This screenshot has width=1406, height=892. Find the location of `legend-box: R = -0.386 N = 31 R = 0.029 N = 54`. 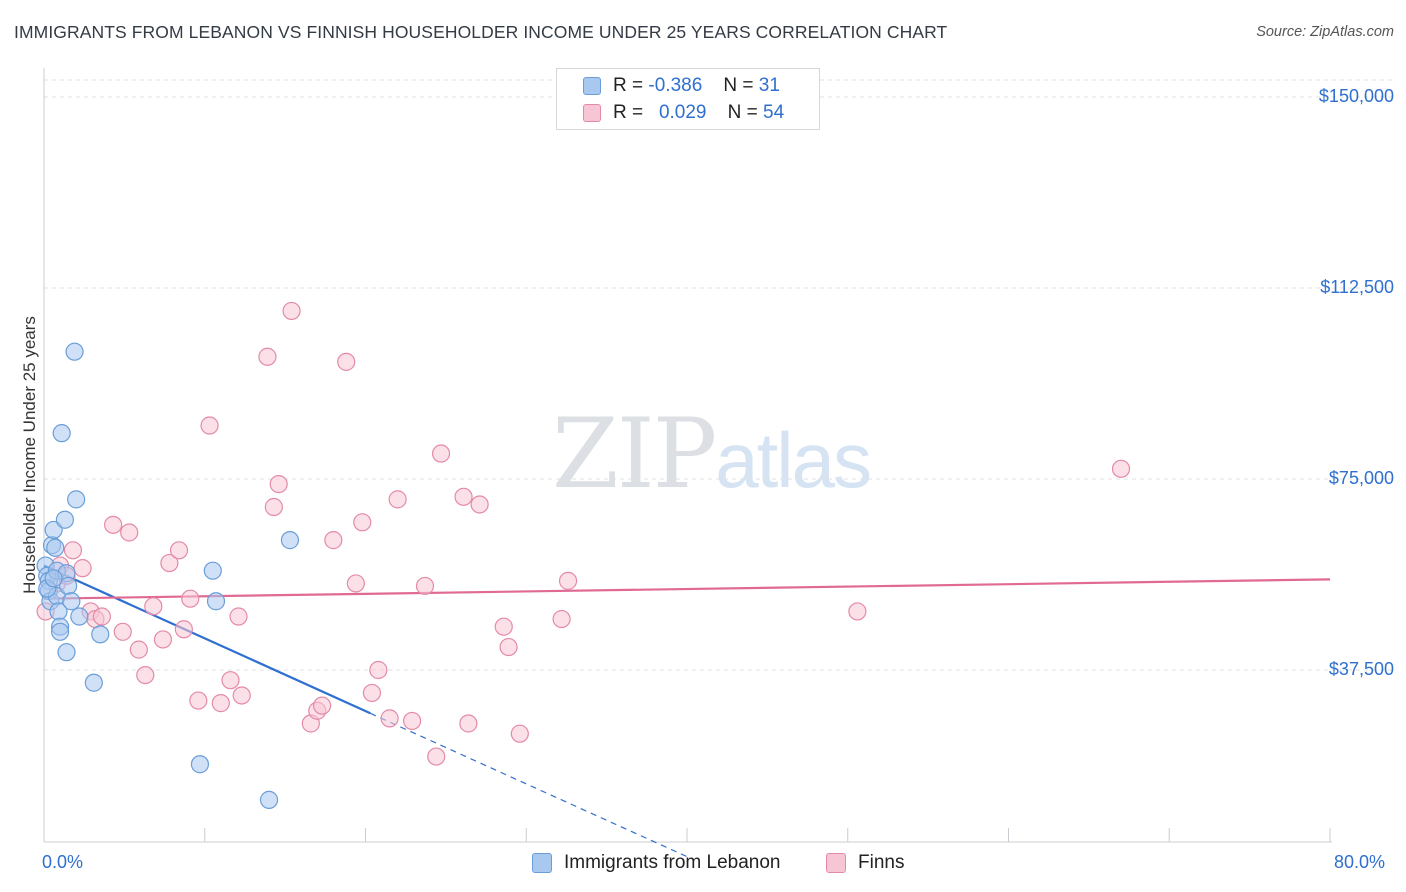

legend-box: R = -0.386 N = 31 R = 0.029 N = 54 is located at coordinates (688, 99).